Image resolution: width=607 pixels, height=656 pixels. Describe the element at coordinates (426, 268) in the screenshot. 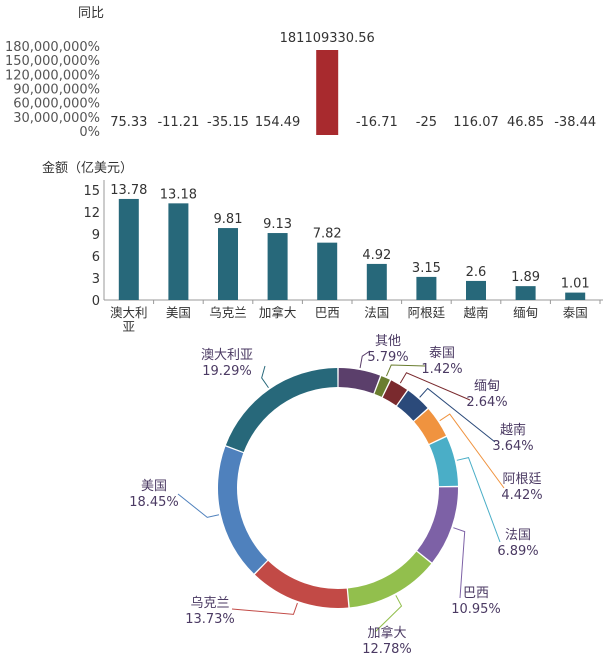

I see `amount-data-label: 3.15` at that location.